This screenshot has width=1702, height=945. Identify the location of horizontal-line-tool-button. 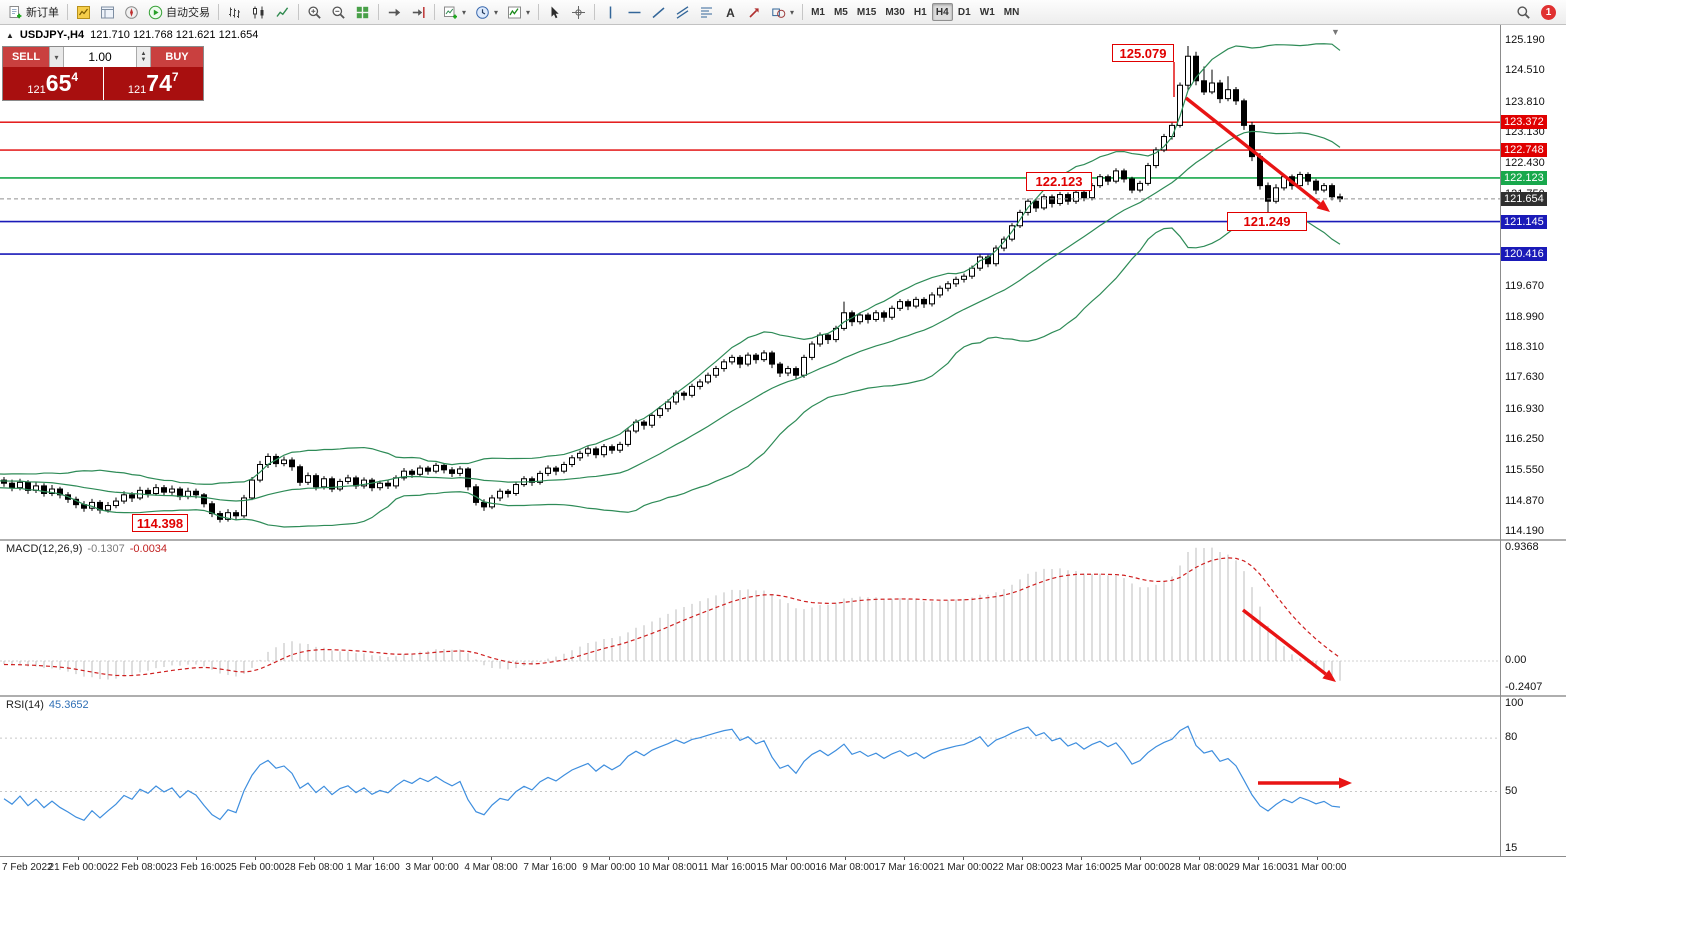
(634, 12).